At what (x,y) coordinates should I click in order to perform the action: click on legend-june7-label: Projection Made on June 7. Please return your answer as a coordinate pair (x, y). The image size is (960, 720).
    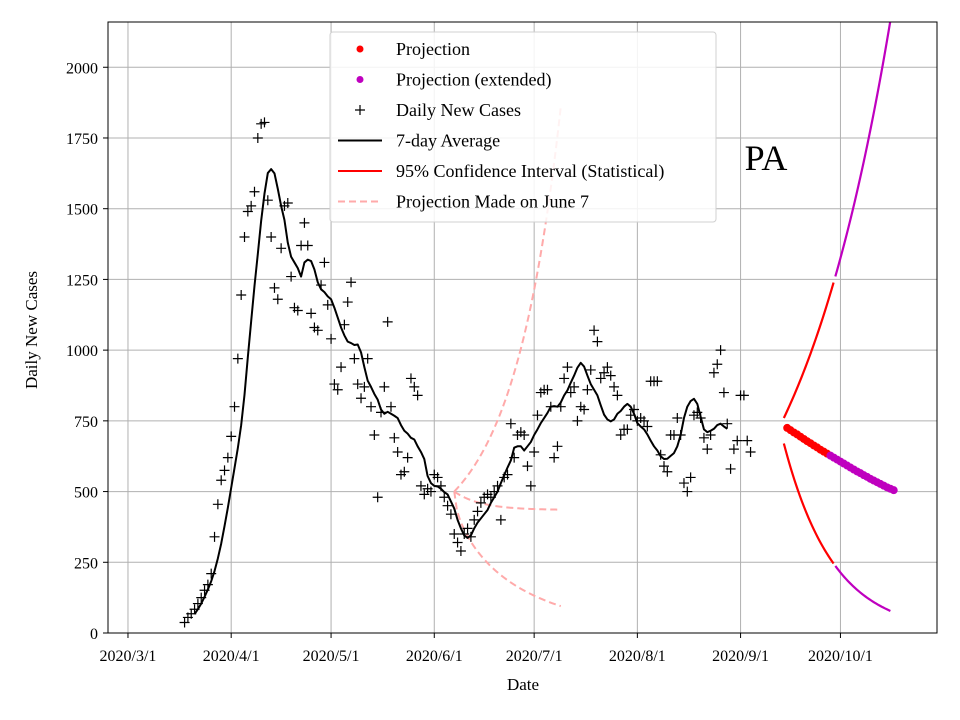
    Looking at the image, I should click on (492, 202).